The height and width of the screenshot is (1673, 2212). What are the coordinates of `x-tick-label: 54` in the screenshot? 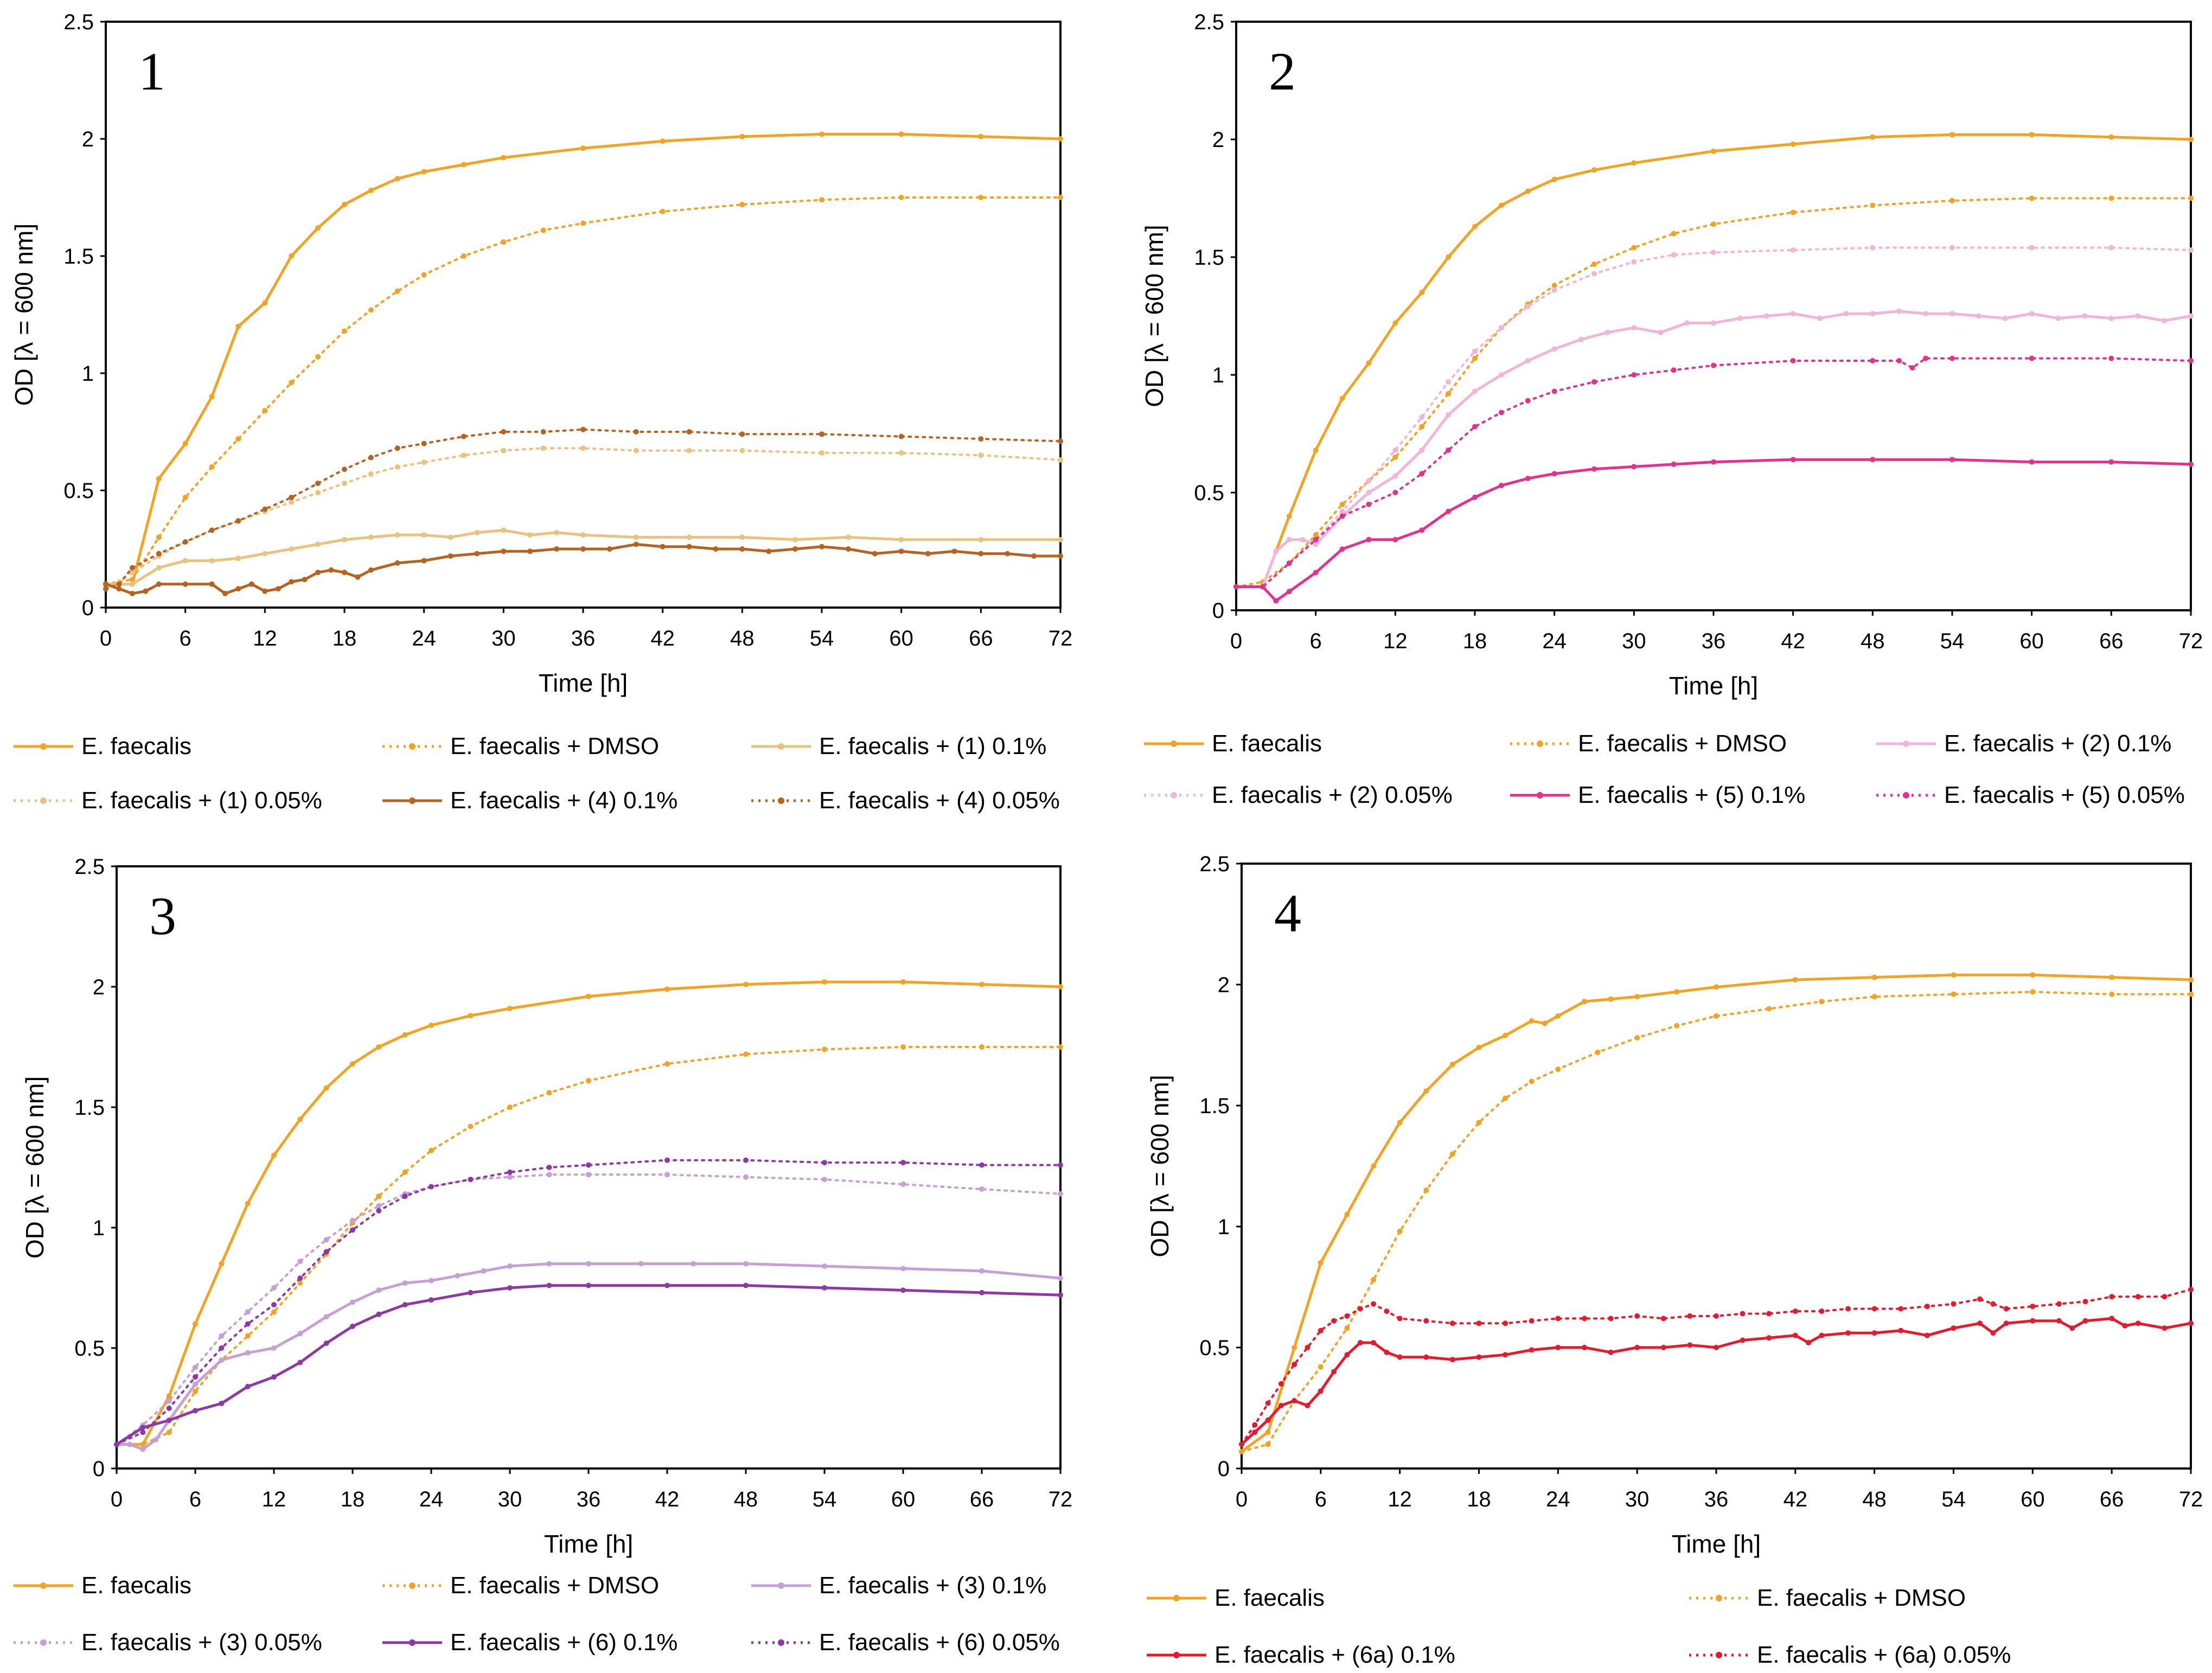 It's located at (1953, 641).